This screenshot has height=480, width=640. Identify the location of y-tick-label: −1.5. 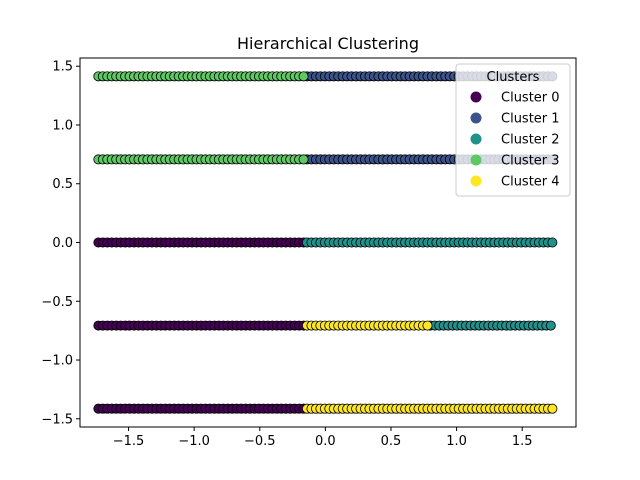
(57, 419).